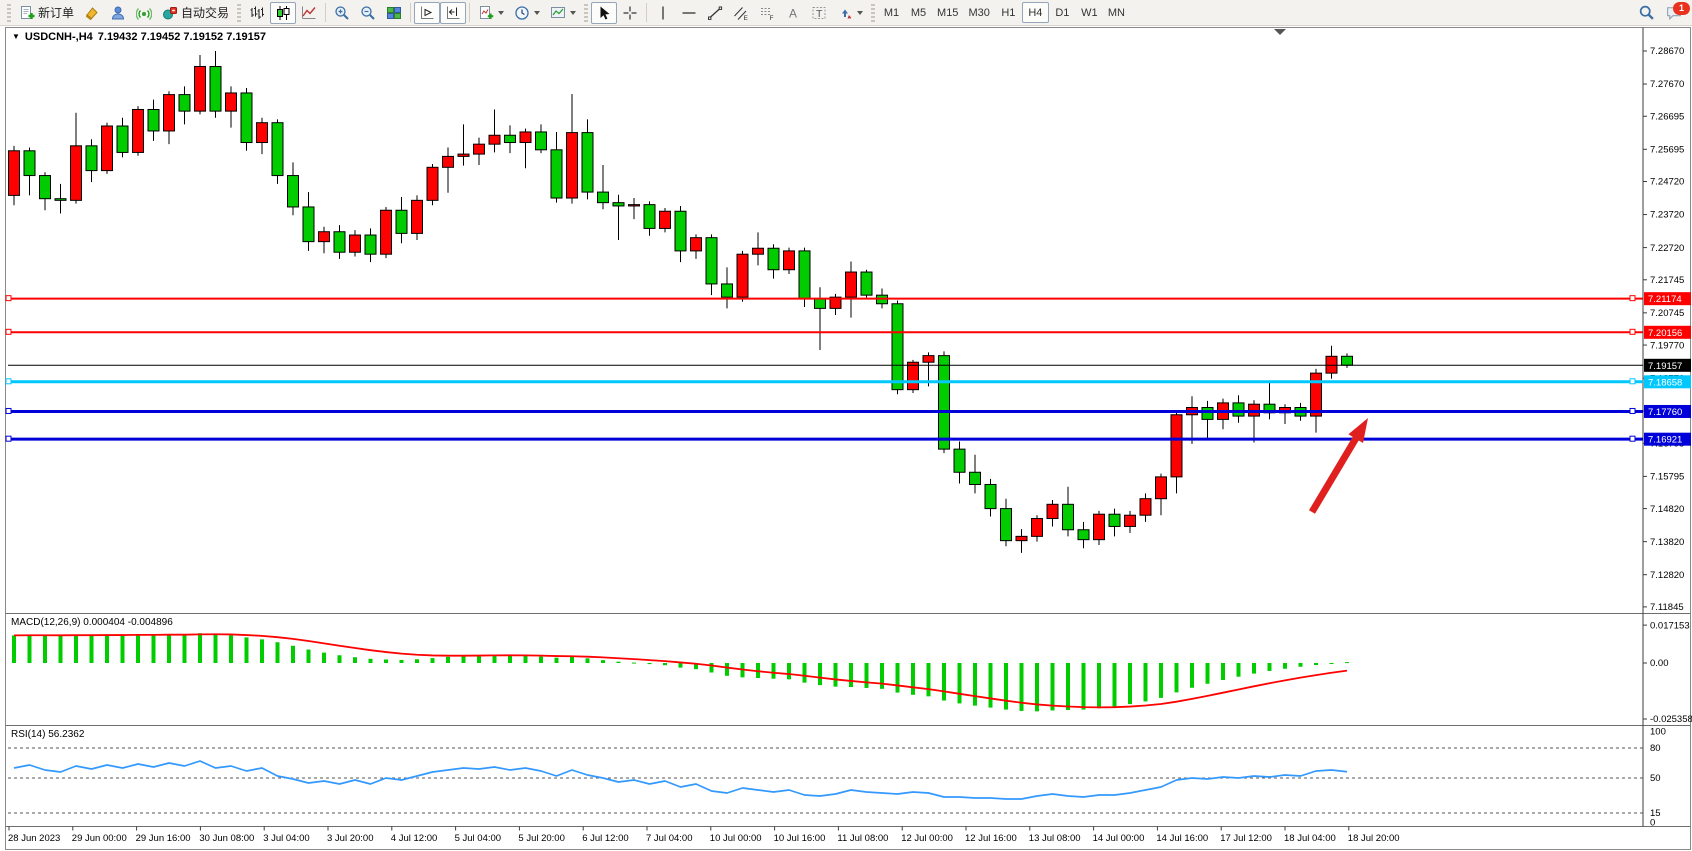  I want to click on svg-text: 29 Jun 16:00, so click(163, 838).